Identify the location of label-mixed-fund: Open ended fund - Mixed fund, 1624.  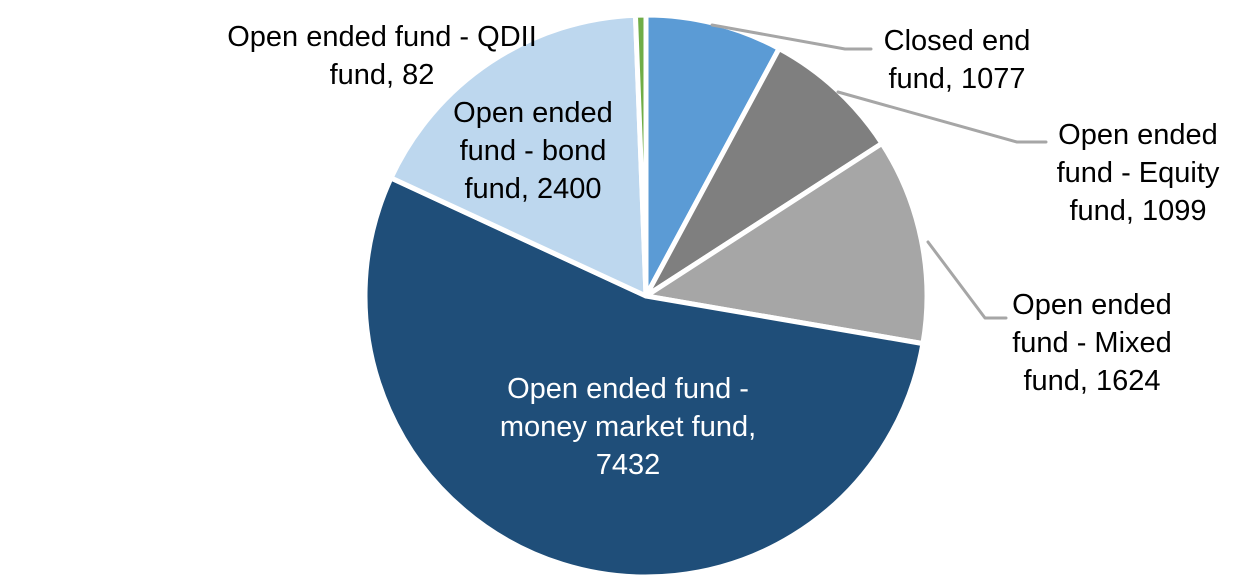
(1092, 343).